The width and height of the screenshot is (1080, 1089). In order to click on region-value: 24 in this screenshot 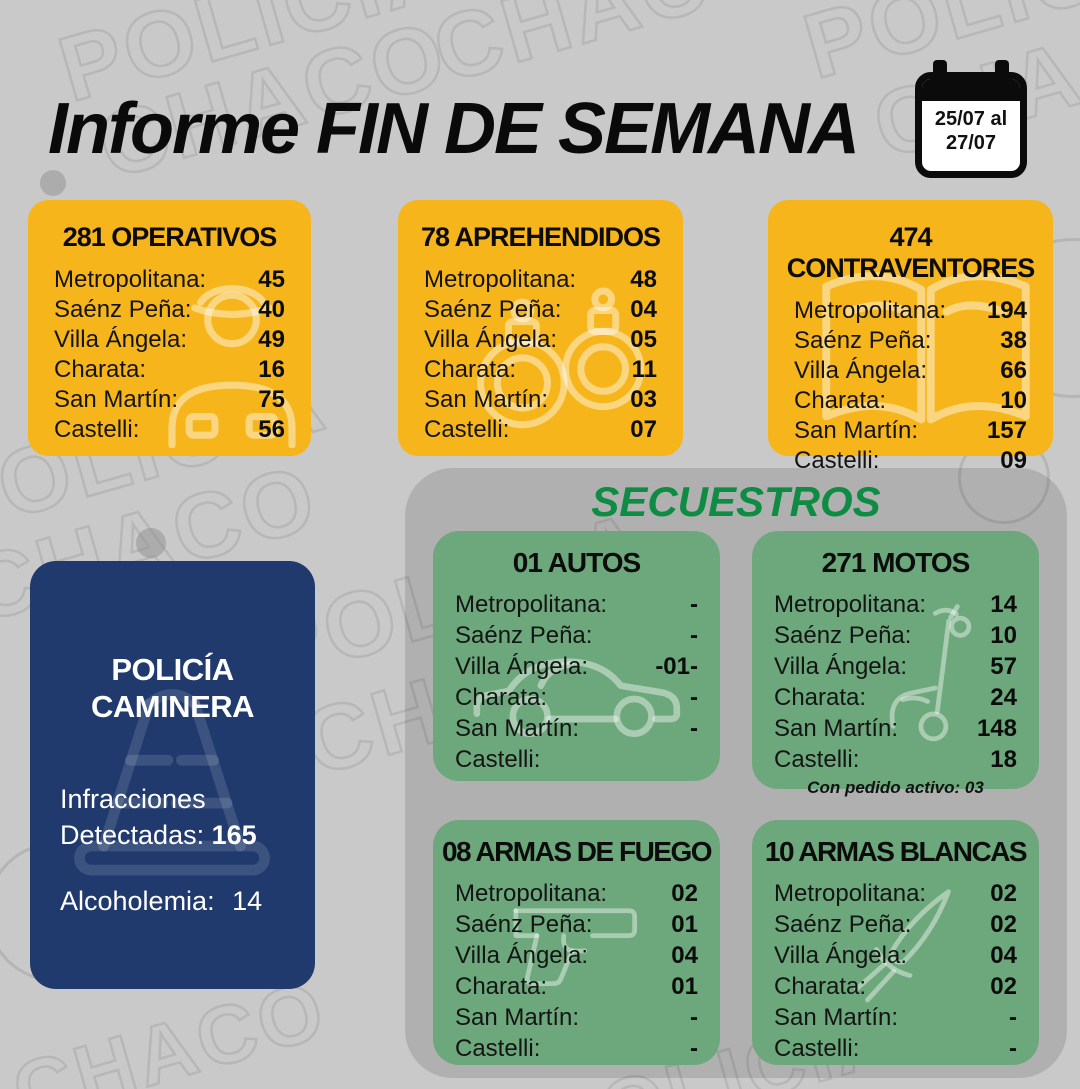, I will do `click(1003, 697)`.